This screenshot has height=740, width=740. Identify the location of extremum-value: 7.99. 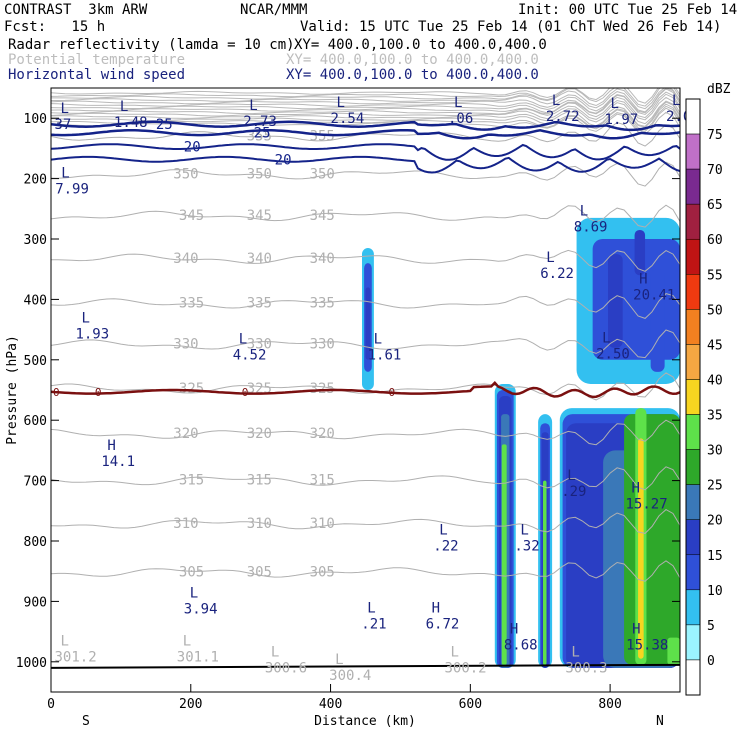
(72, 190).